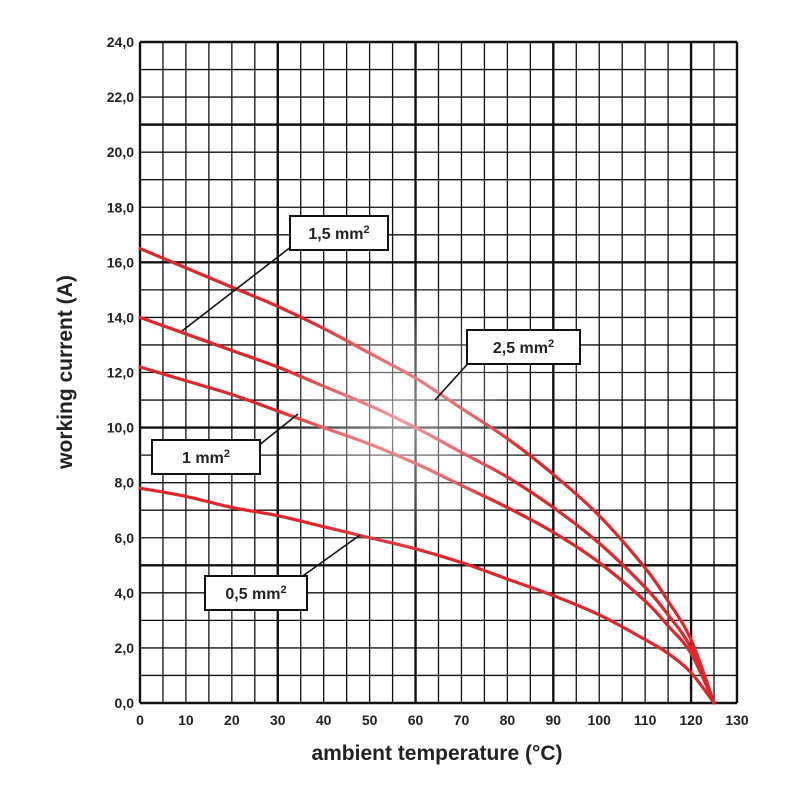 The image size is (800, 800). Describe the element at coordinates (370, 720) in the screenshot. I see `x-tick-label: 50` at that location.